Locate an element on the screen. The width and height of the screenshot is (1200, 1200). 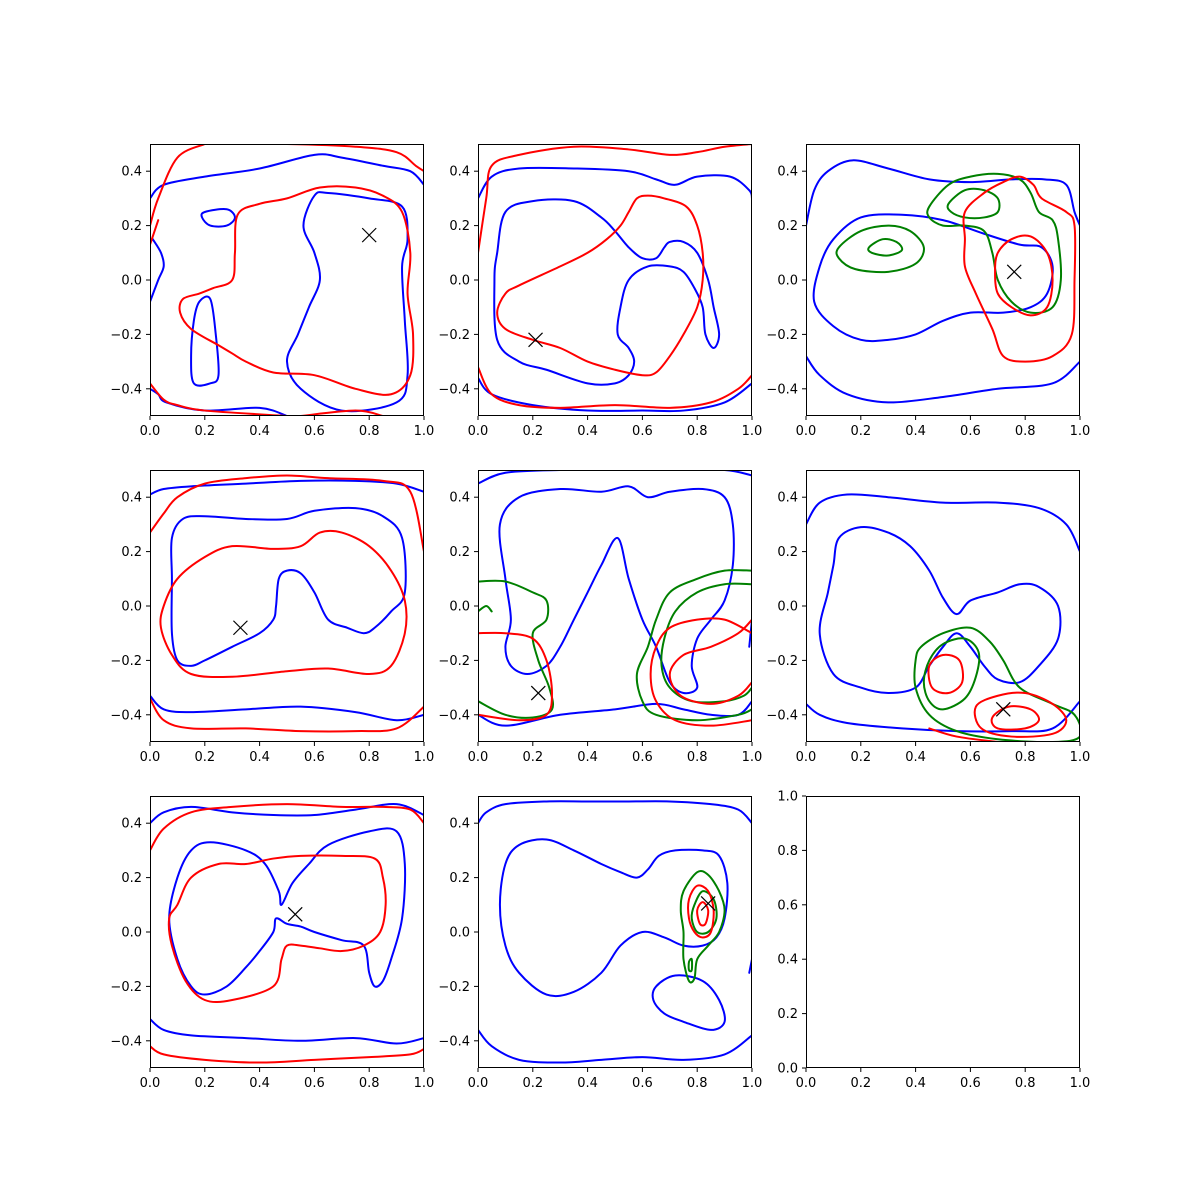
subplot-7: 0.0 0.2 0.4 0.6 0.8 1.0 −0.4 −0.2 0.0 0.2 0.4 is located at coordinates (272, 943).